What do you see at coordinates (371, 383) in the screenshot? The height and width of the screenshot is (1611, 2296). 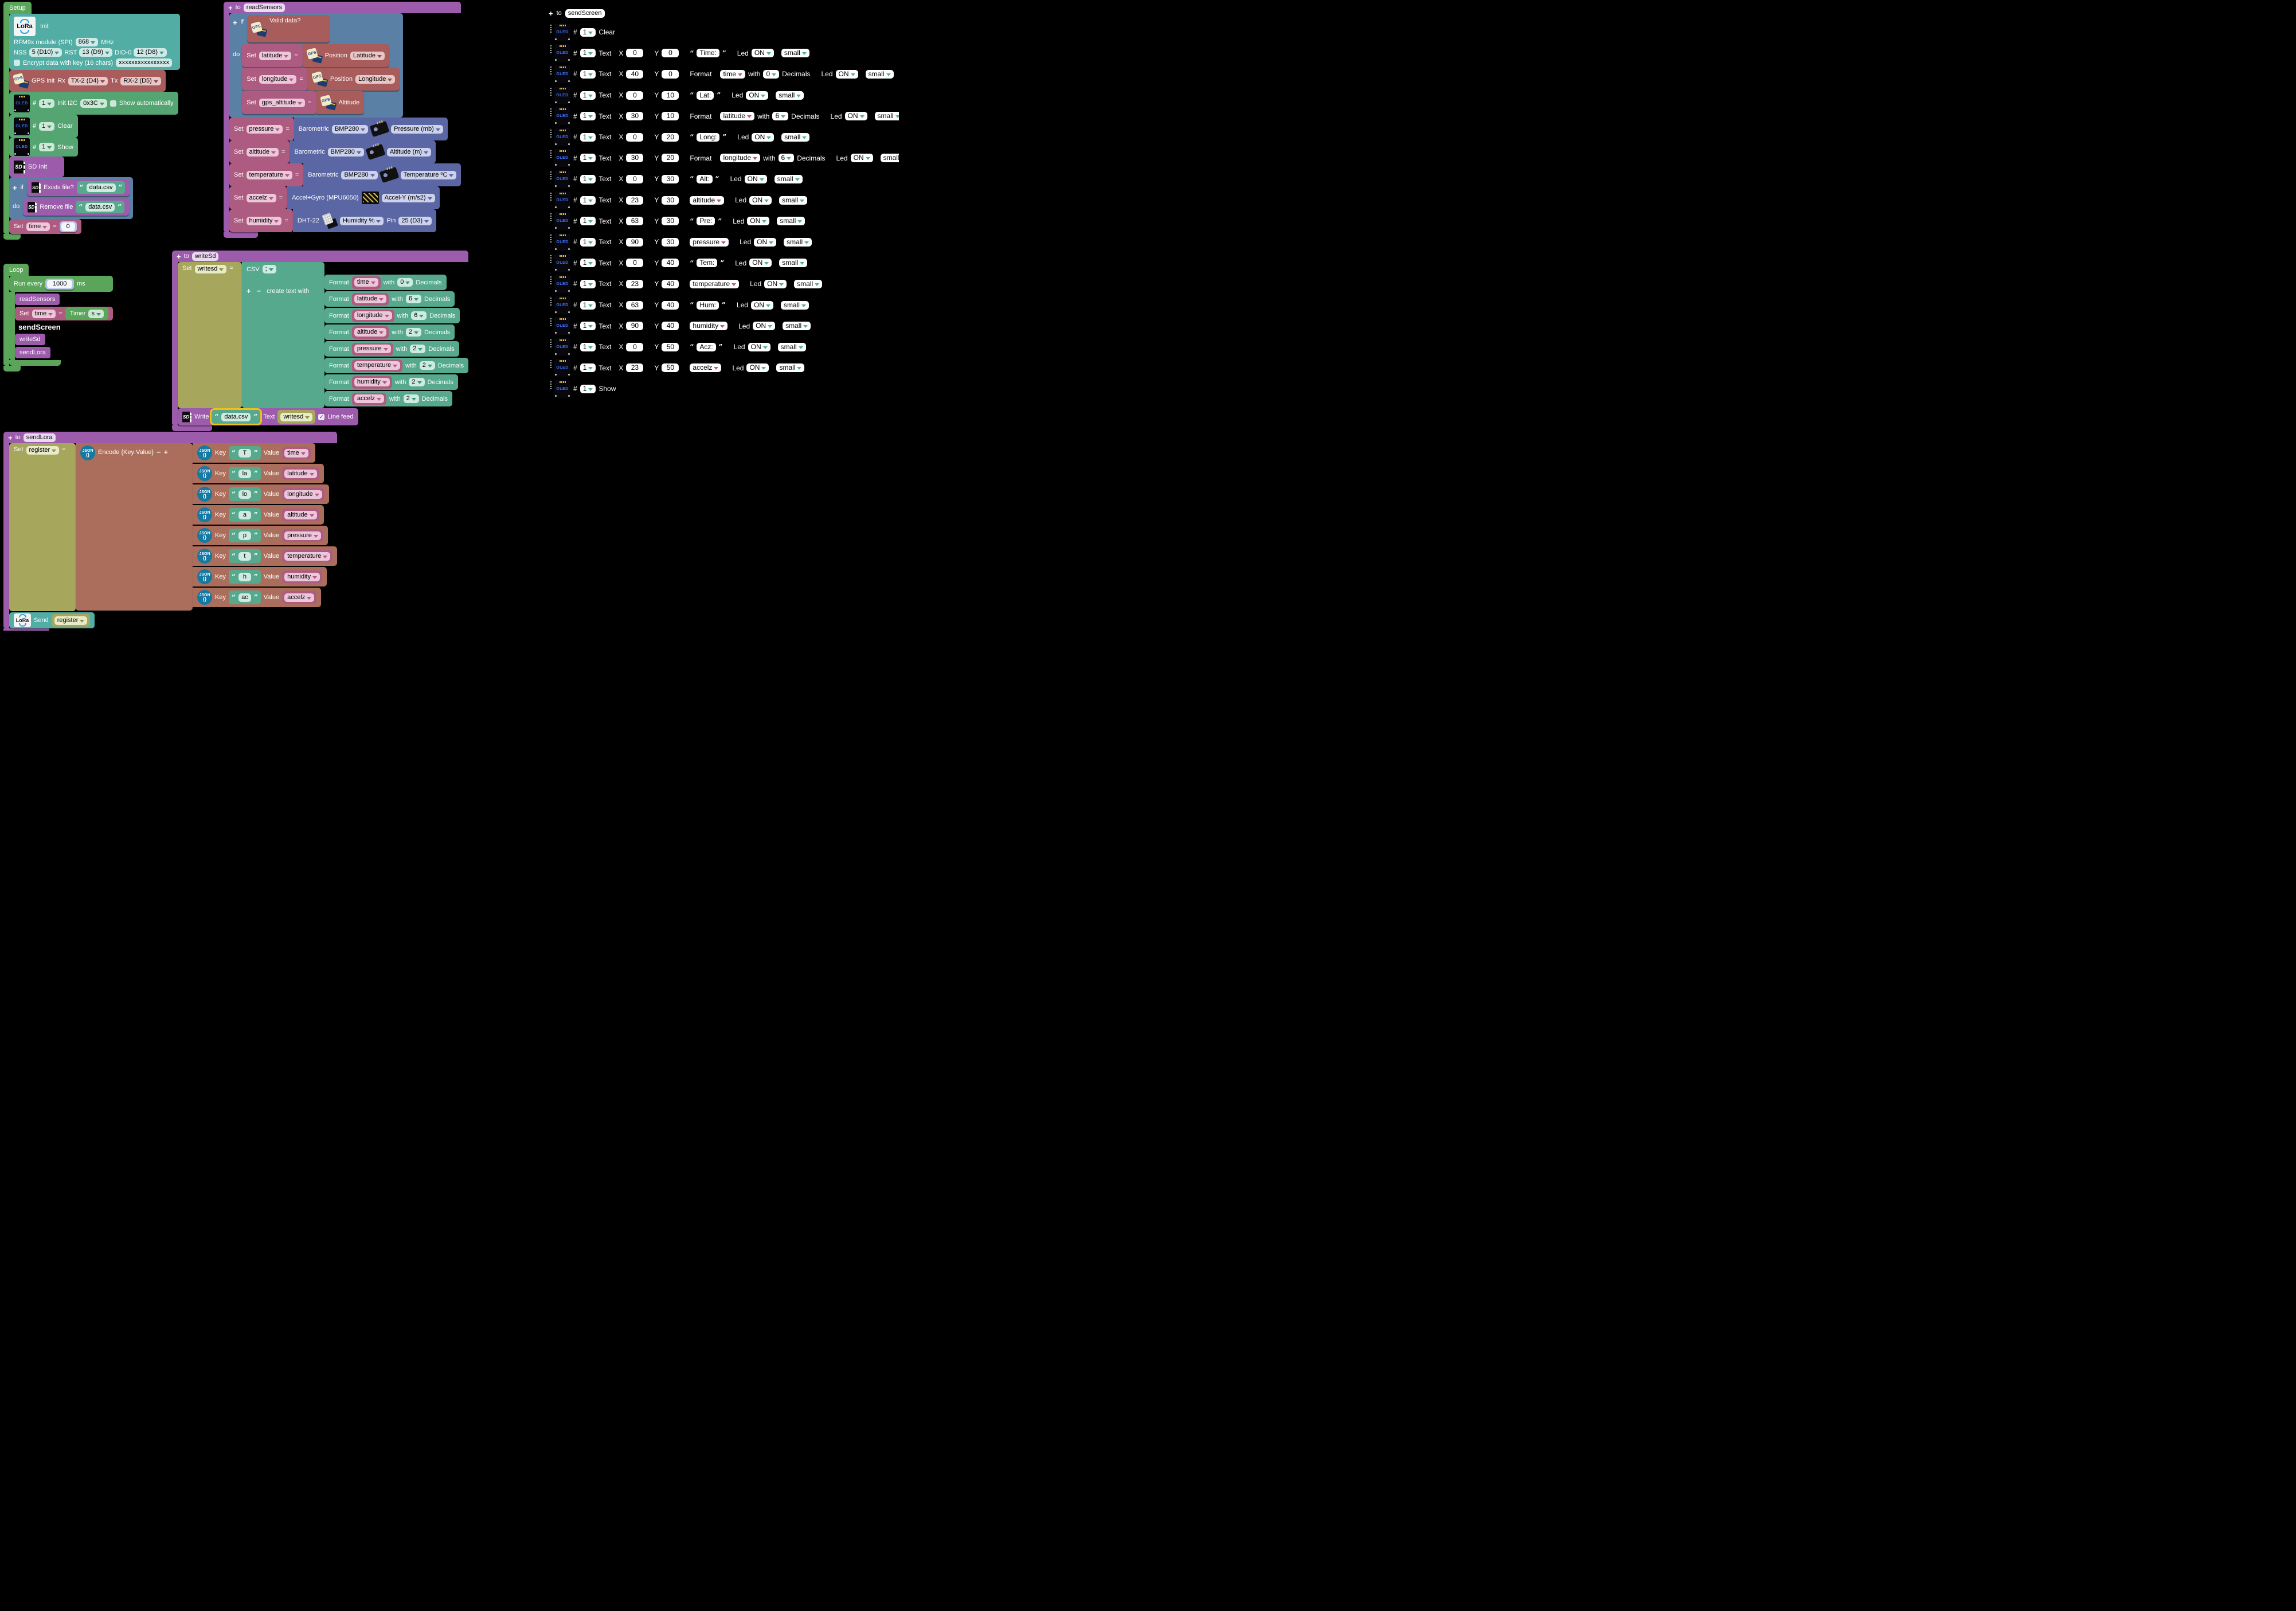 I see `variable-get-block: humidity` at bounding box center [371, 383].